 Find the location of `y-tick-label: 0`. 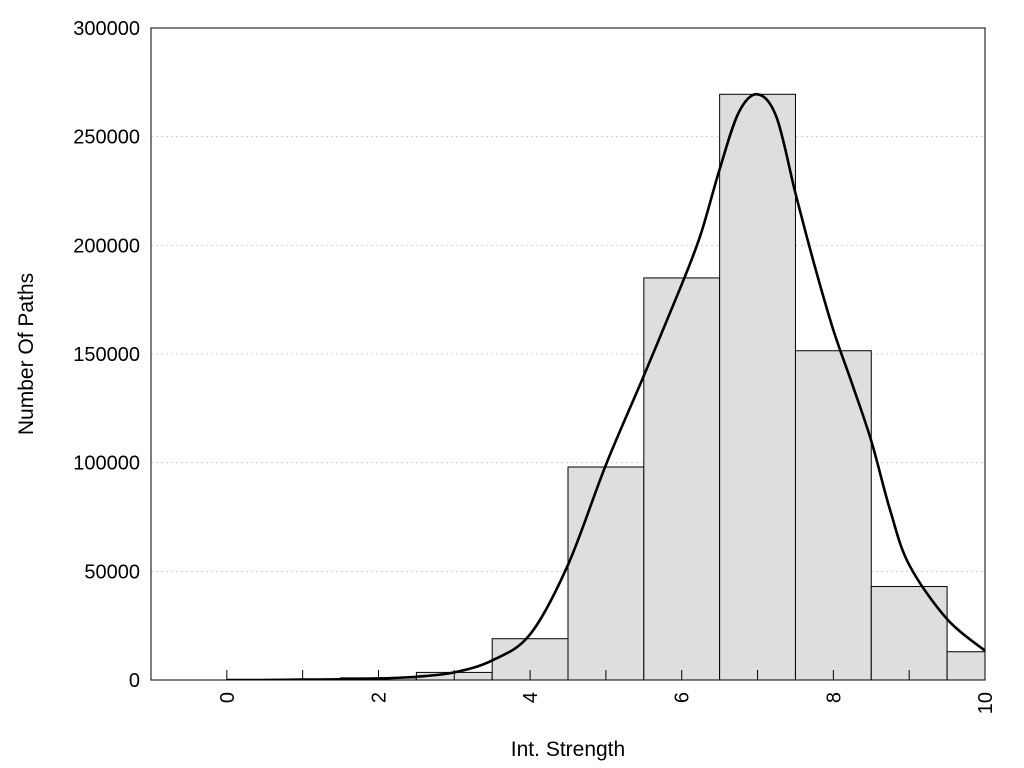

y-tick-label: 0 is located at coordinates (134, 681).